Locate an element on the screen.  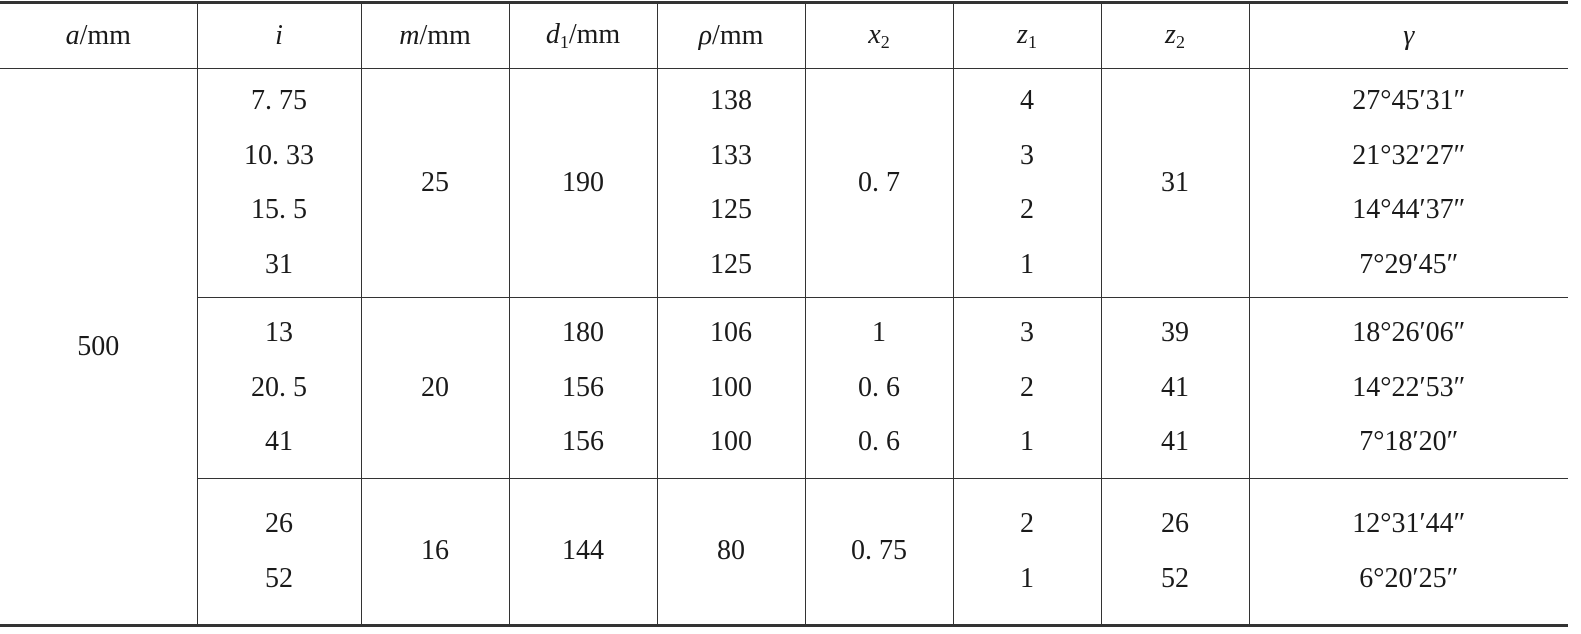
d1-value: 144 is located at coordinates (583, 551).